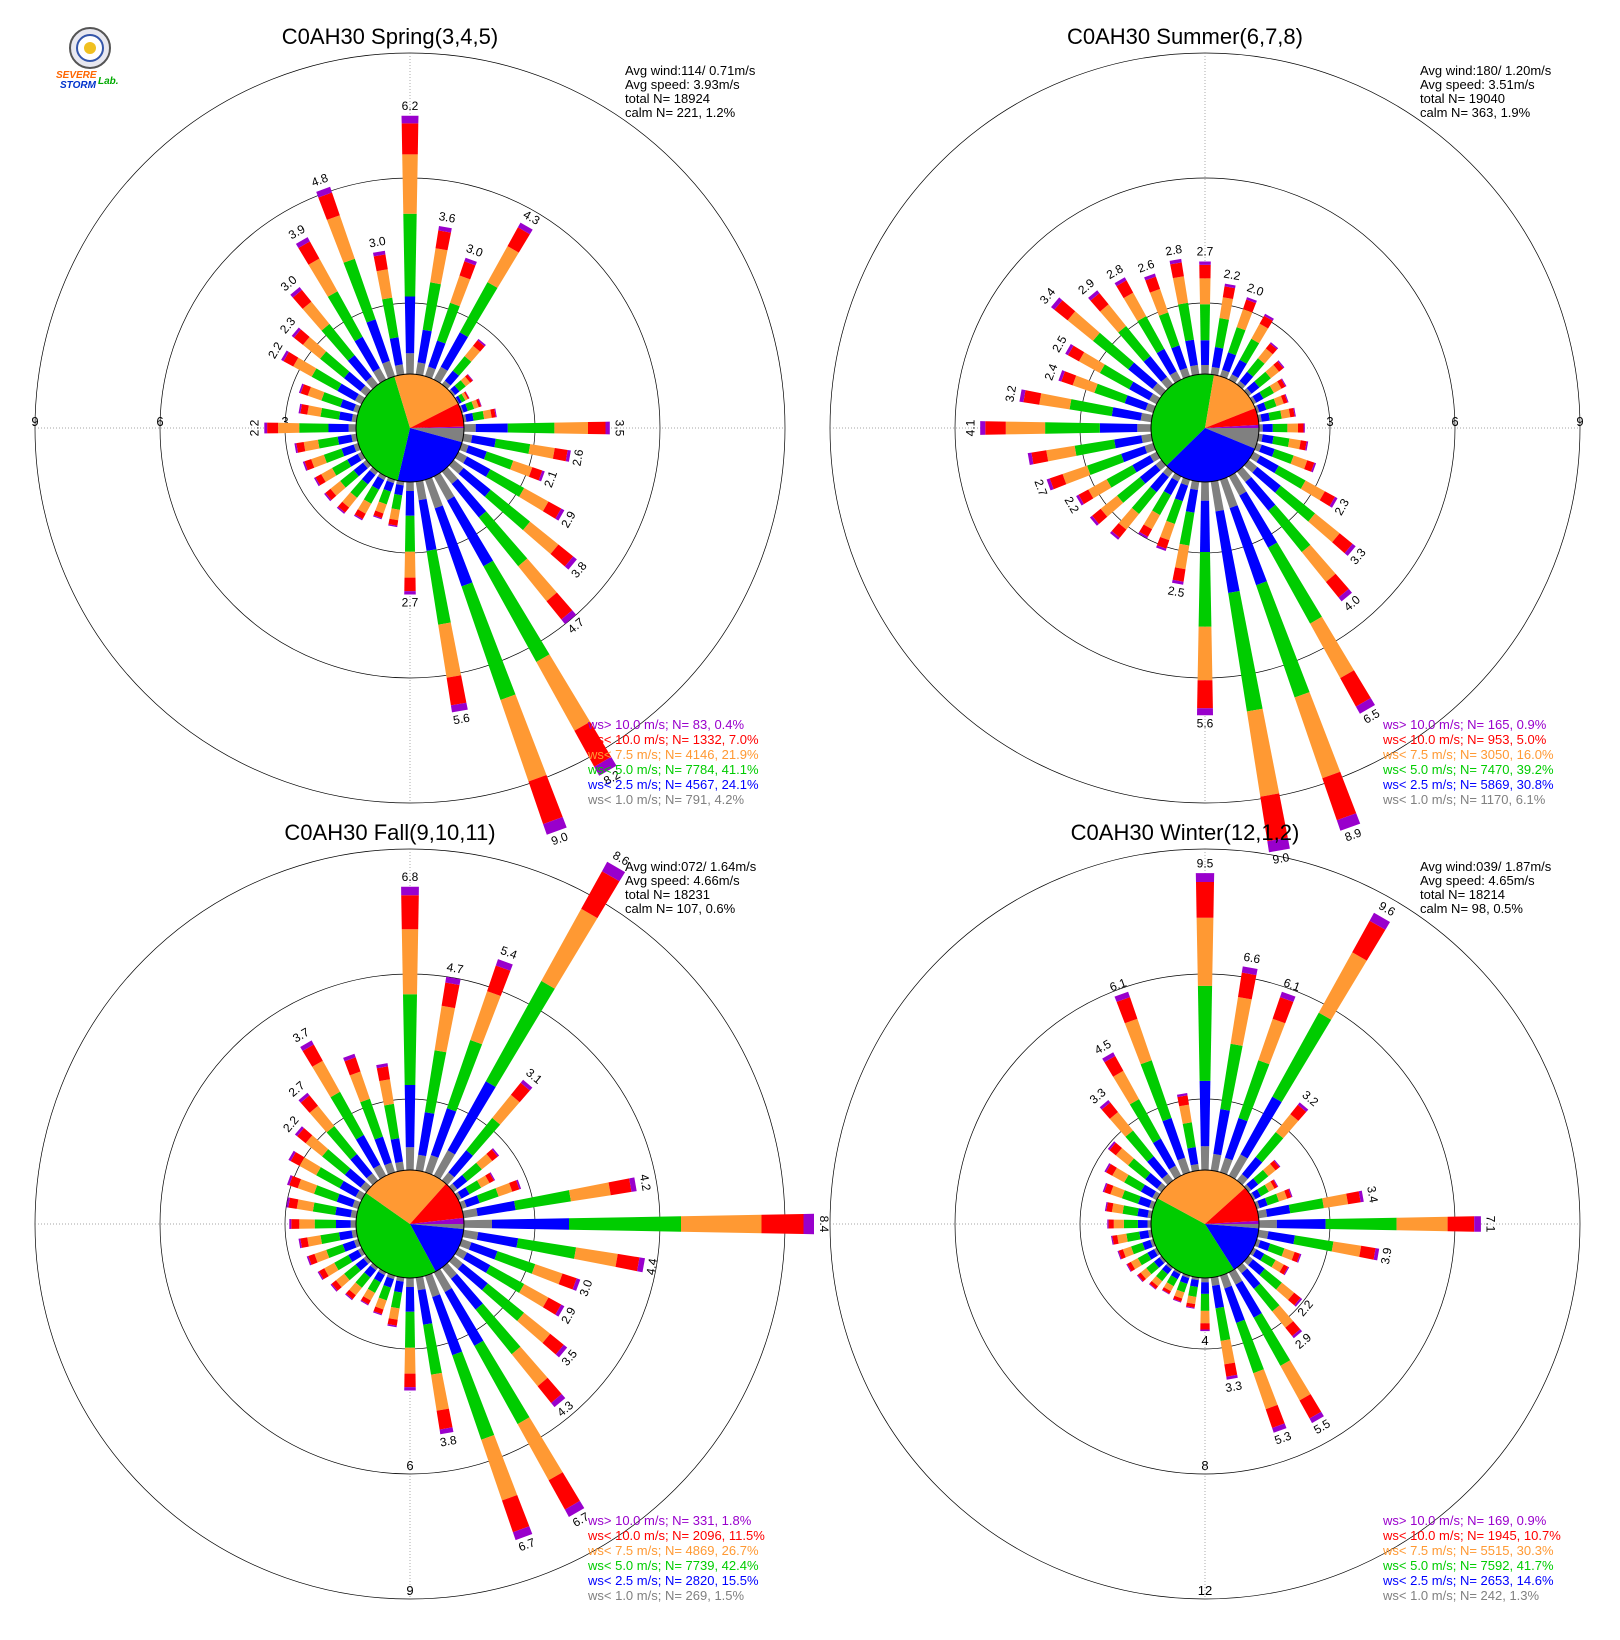  What do you see at coordinates (1477, 880) in the screenshot?
I see `stat-line: Avg speed: 4.65m/s` at bounding box center [1477, 880].